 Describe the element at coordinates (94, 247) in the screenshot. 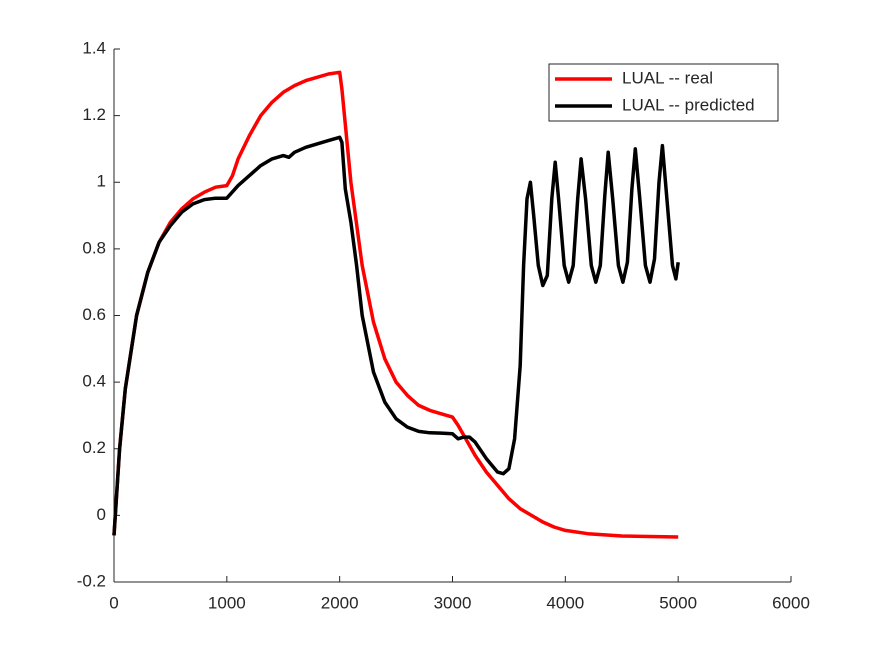

I see `y-tick-label: 0.8` at that location.